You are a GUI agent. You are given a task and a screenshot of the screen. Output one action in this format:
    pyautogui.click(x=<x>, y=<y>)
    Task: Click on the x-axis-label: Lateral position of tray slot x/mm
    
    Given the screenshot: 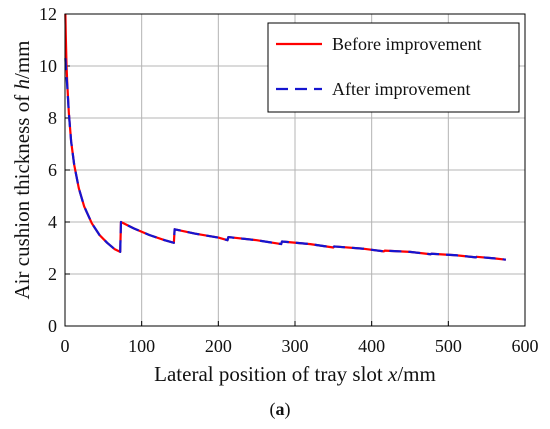 What is the action you would take?
    pyautogui.click(x=295, y=374)
    